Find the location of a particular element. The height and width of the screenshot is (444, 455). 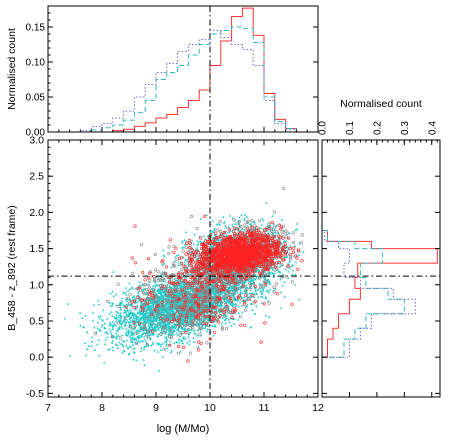

top-y-tick-label: 0.00 is located at coordinates (36, 133).